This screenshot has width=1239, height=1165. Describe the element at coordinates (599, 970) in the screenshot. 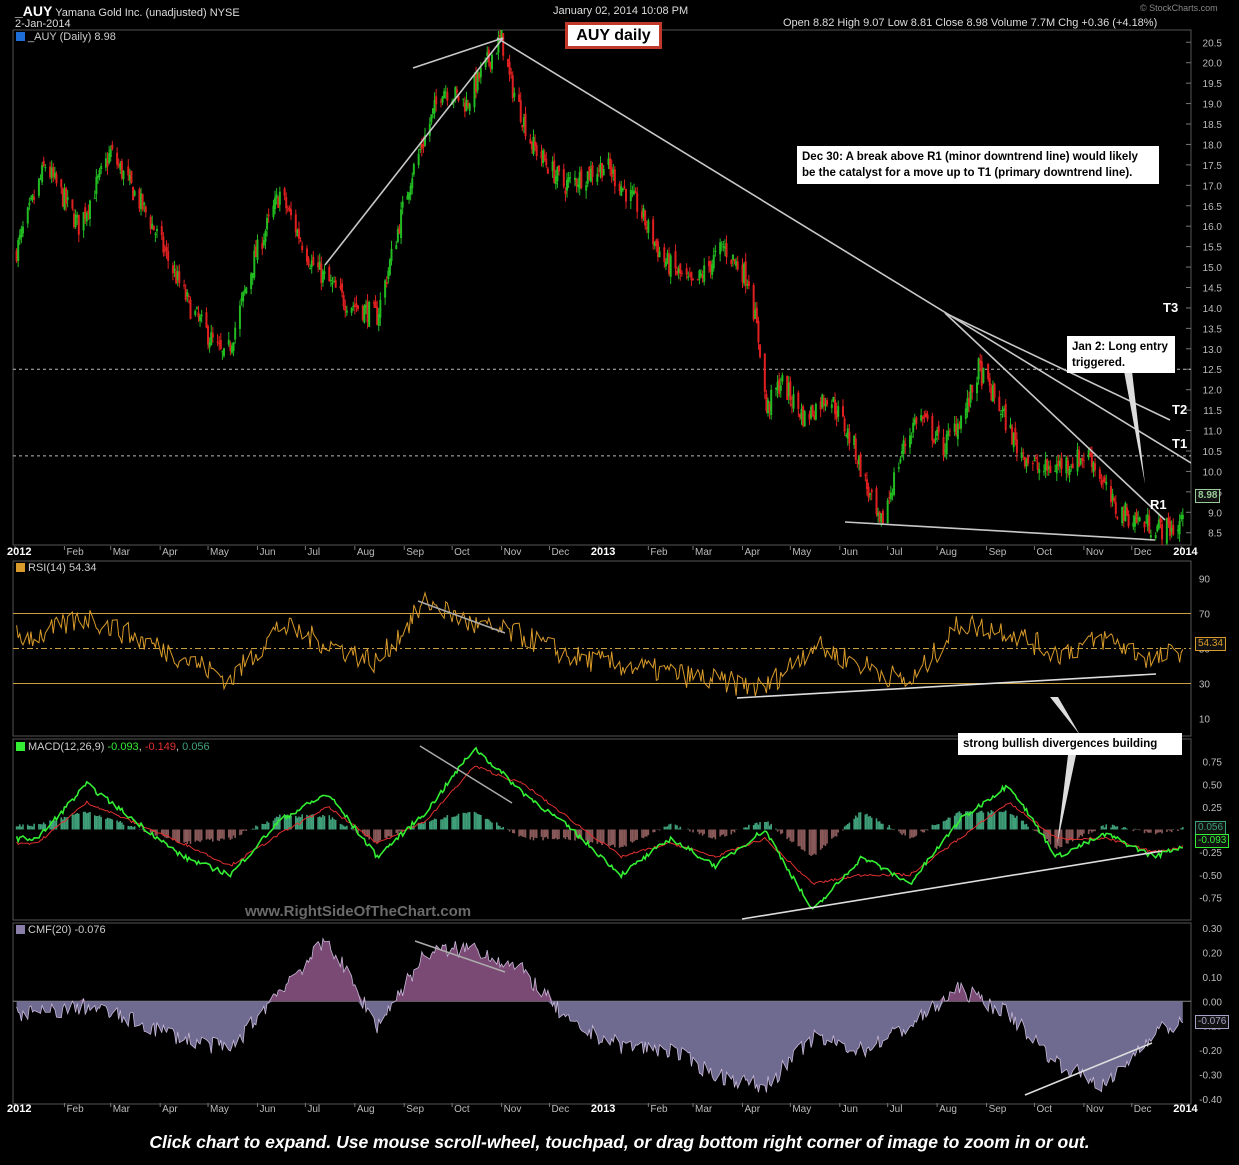

I see `cmf-positive-area` at that location.